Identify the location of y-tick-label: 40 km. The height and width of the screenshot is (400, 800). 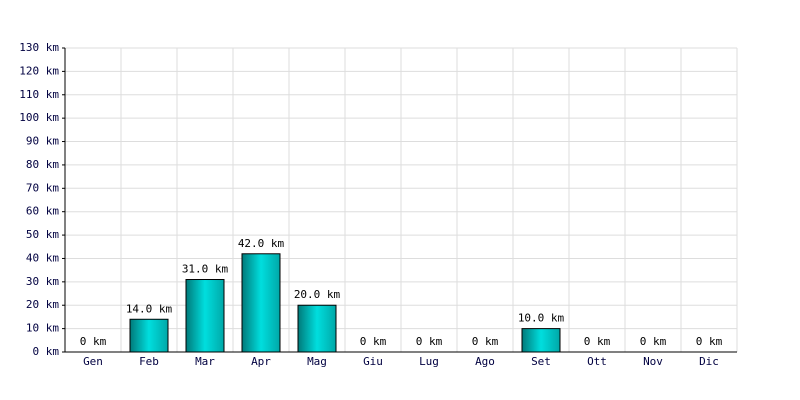
(42, 257).